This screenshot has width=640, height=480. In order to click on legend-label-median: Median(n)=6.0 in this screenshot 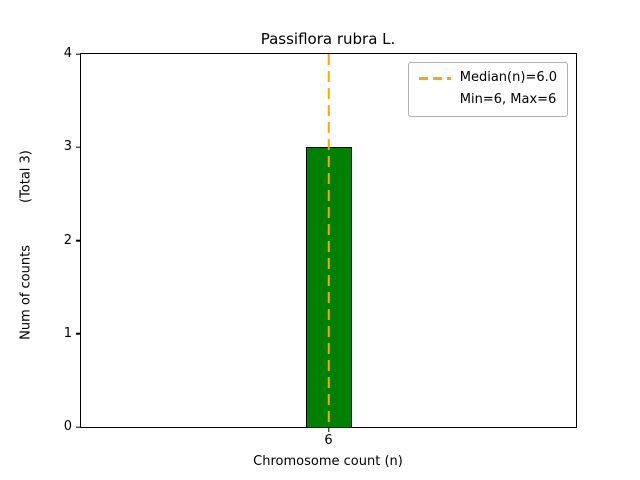, I will do `click(508, 77)`.